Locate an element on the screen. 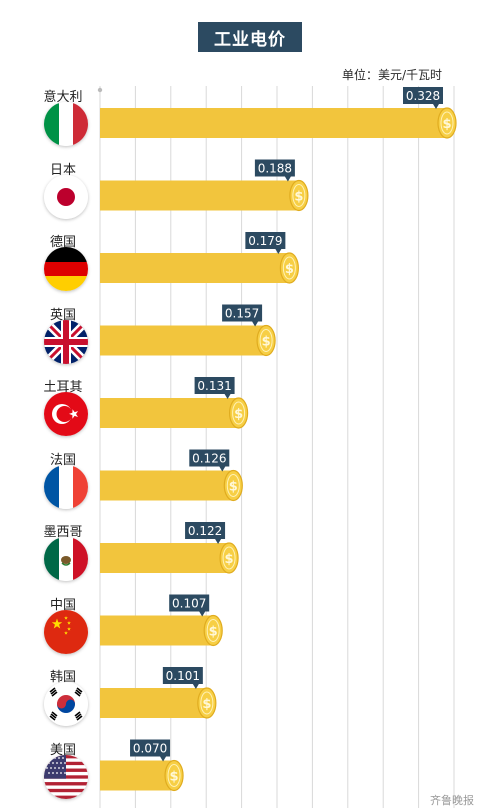  bar-group: $0.328 is located at coordinates (278, 113).